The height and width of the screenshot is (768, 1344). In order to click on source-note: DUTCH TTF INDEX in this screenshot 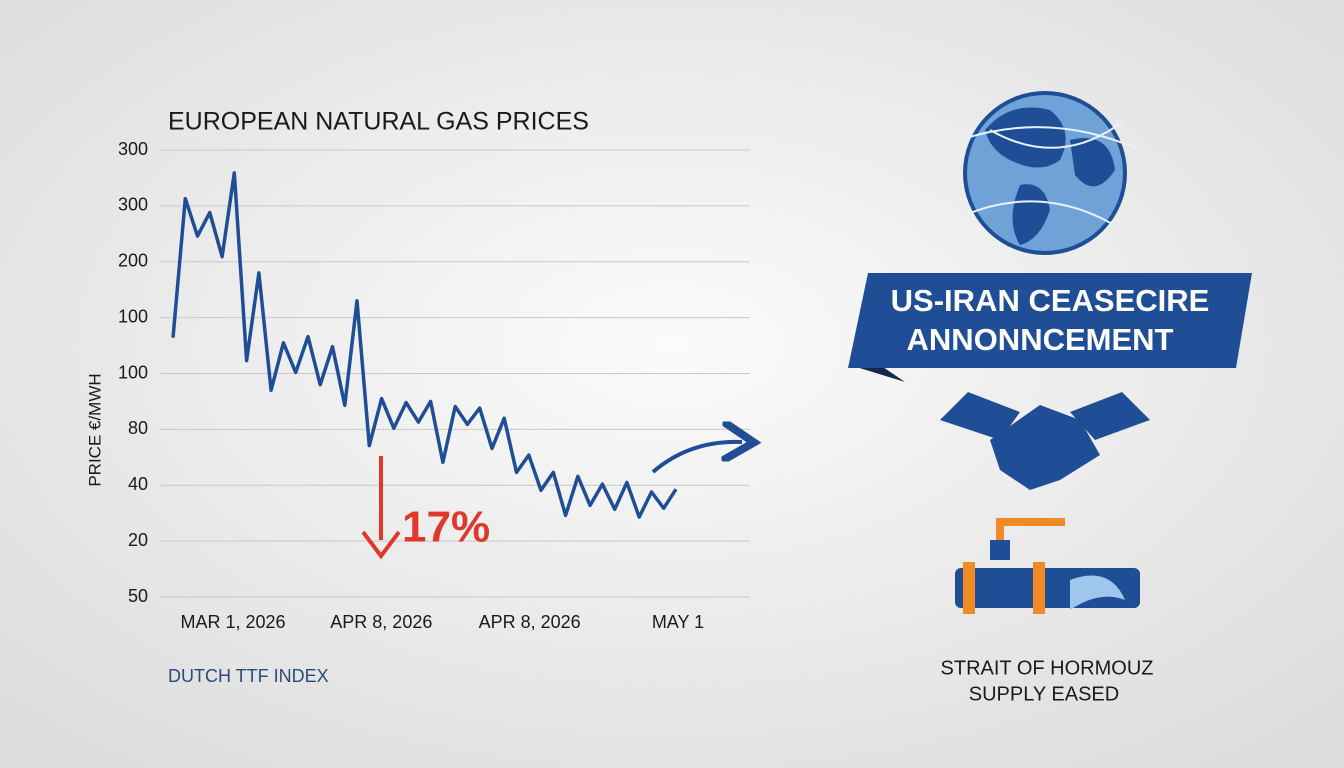, I will do `click(248, 676)`.